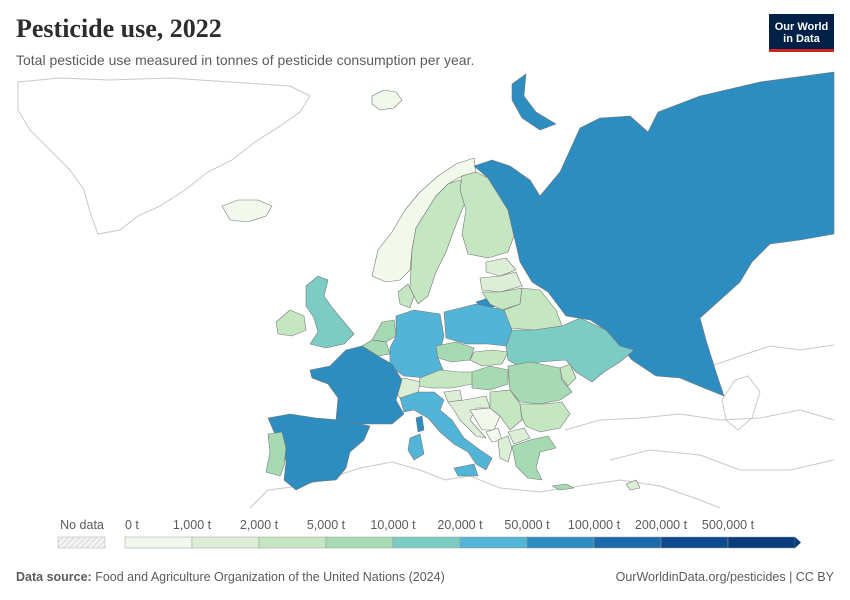  What do you see at coordinates (728, 525) in the screenshot?
I see `legend-bin-label: 500,000 t` at bounding box center [728, 525].